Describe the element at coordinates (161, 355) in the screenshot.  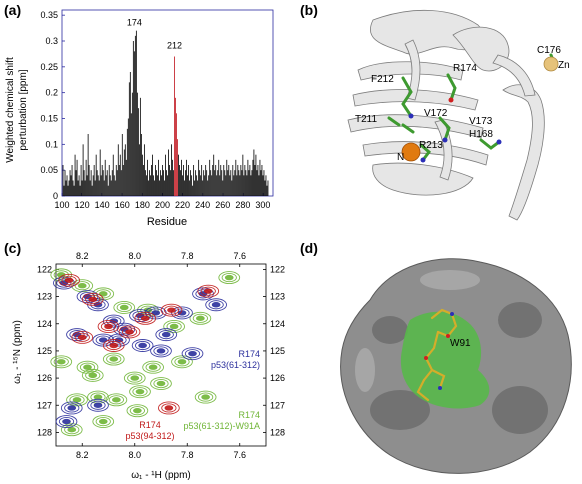
I see `spectrum-frame` at that location.